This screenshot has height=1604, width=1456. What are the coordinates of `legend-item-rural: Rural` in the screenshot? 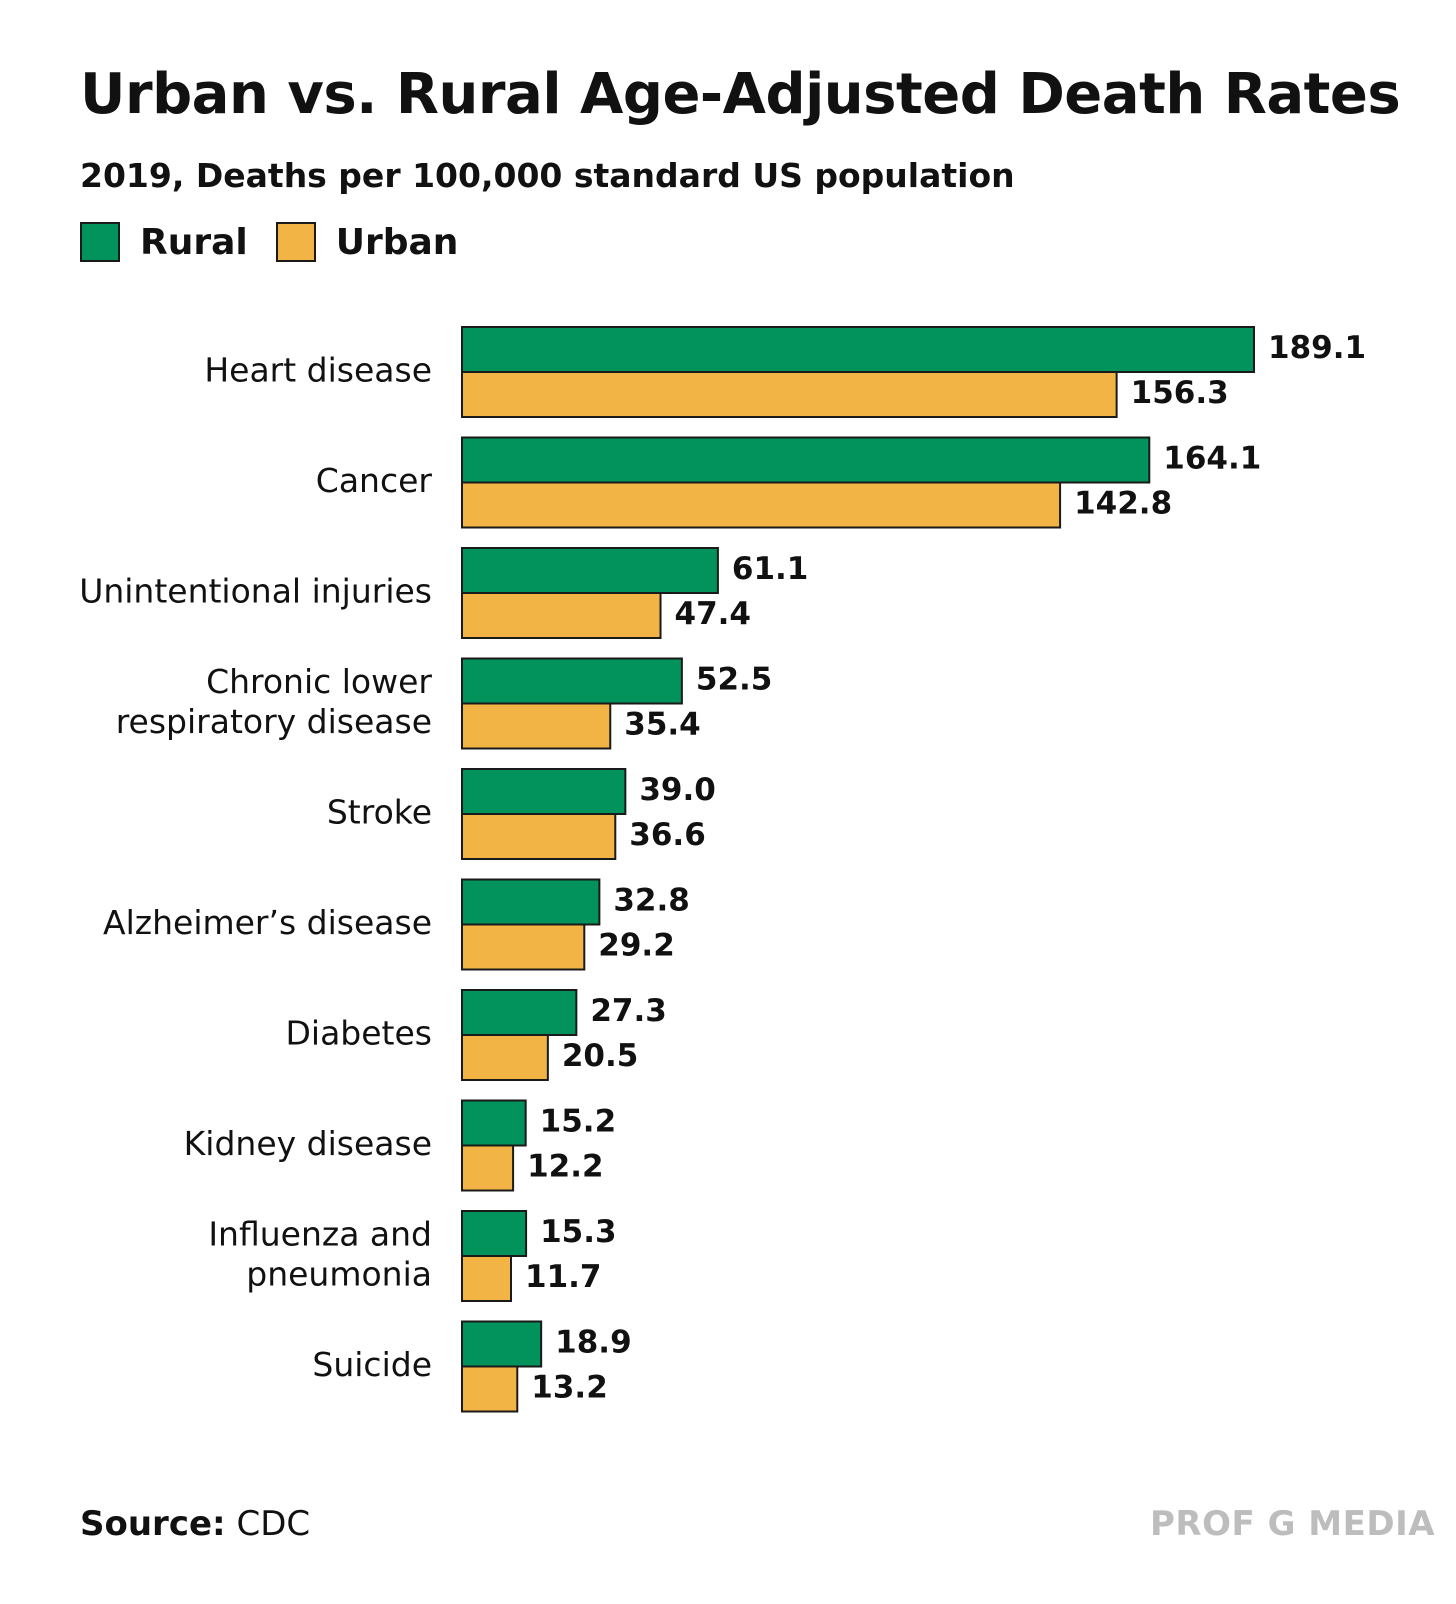 It's located at (164, 242).